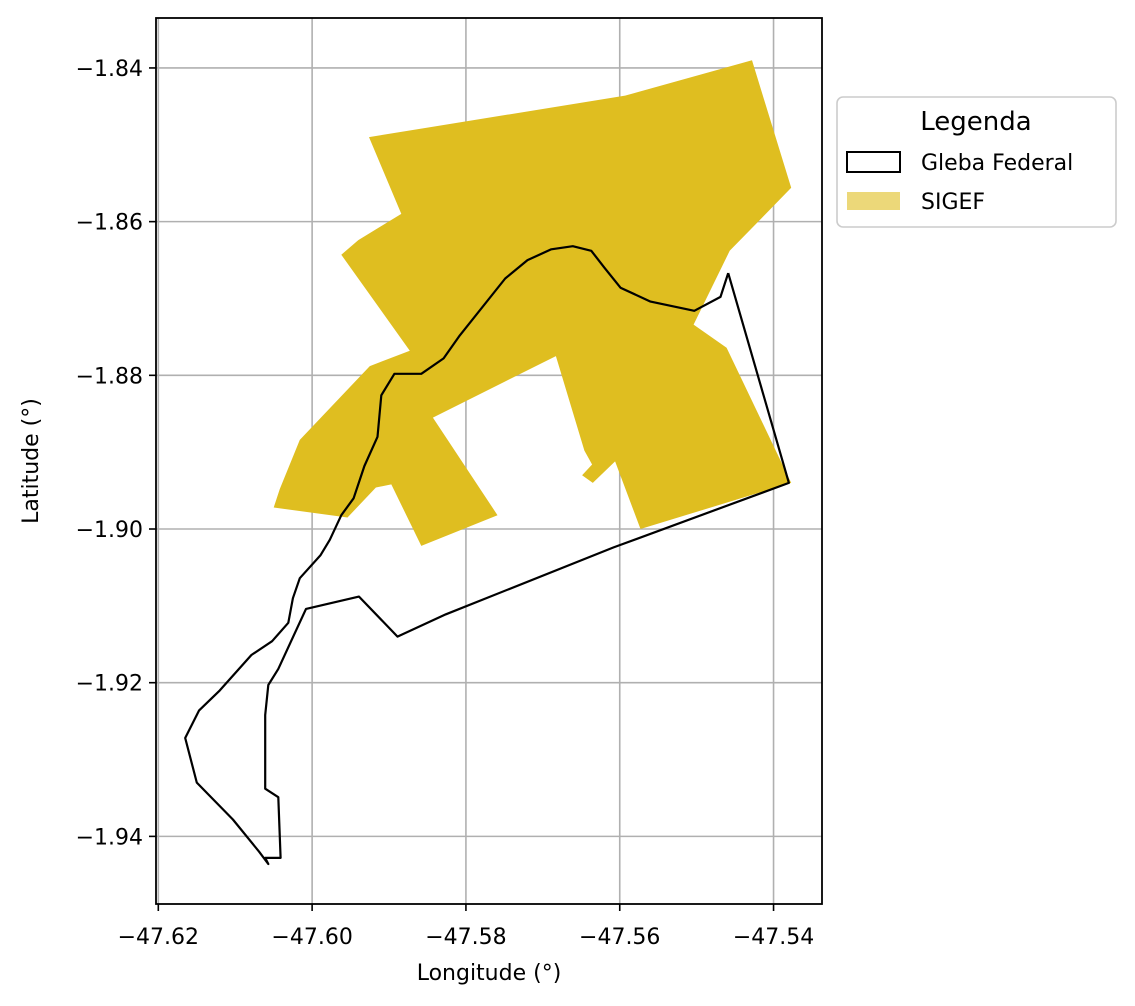  Describe the element at coordinates (997, 163) in the screenshot. I see `legend-label-gleba-federal: Gleba Federal` at that location.